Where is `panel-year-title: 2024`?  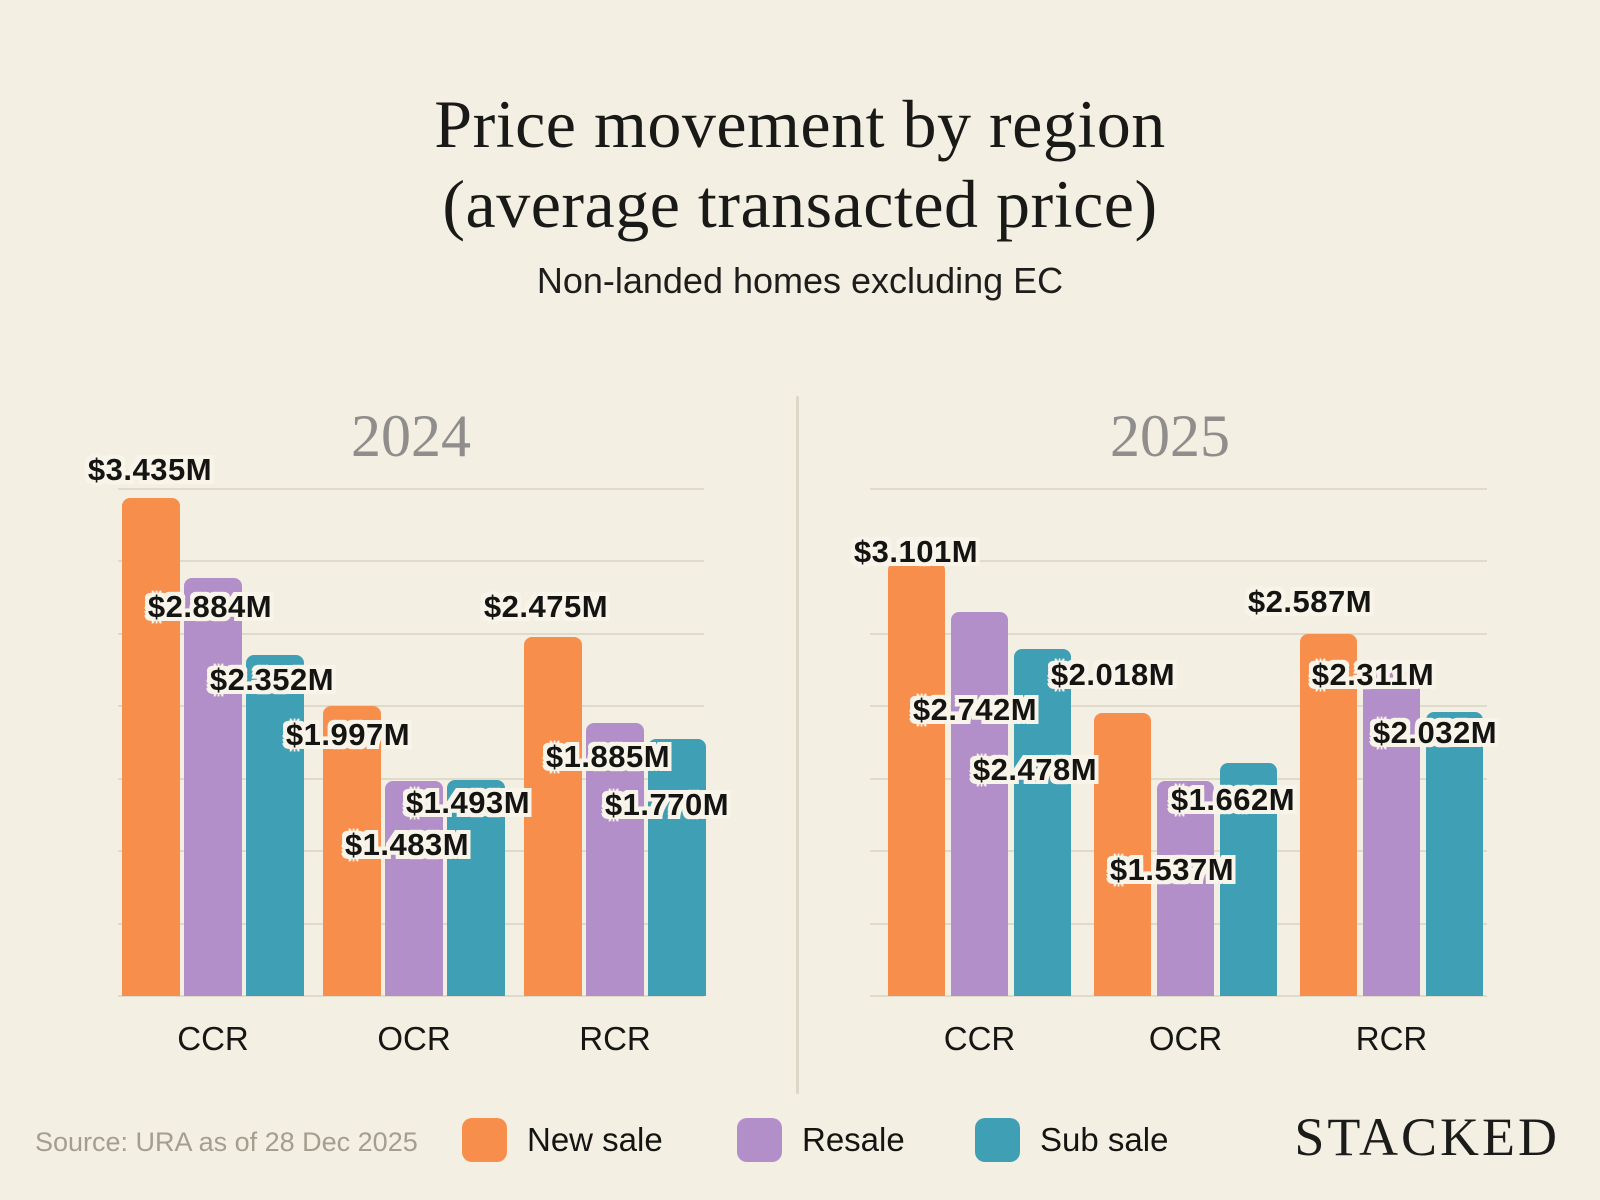
panel-year-title: 2024 is located at coordinates (411, 436).